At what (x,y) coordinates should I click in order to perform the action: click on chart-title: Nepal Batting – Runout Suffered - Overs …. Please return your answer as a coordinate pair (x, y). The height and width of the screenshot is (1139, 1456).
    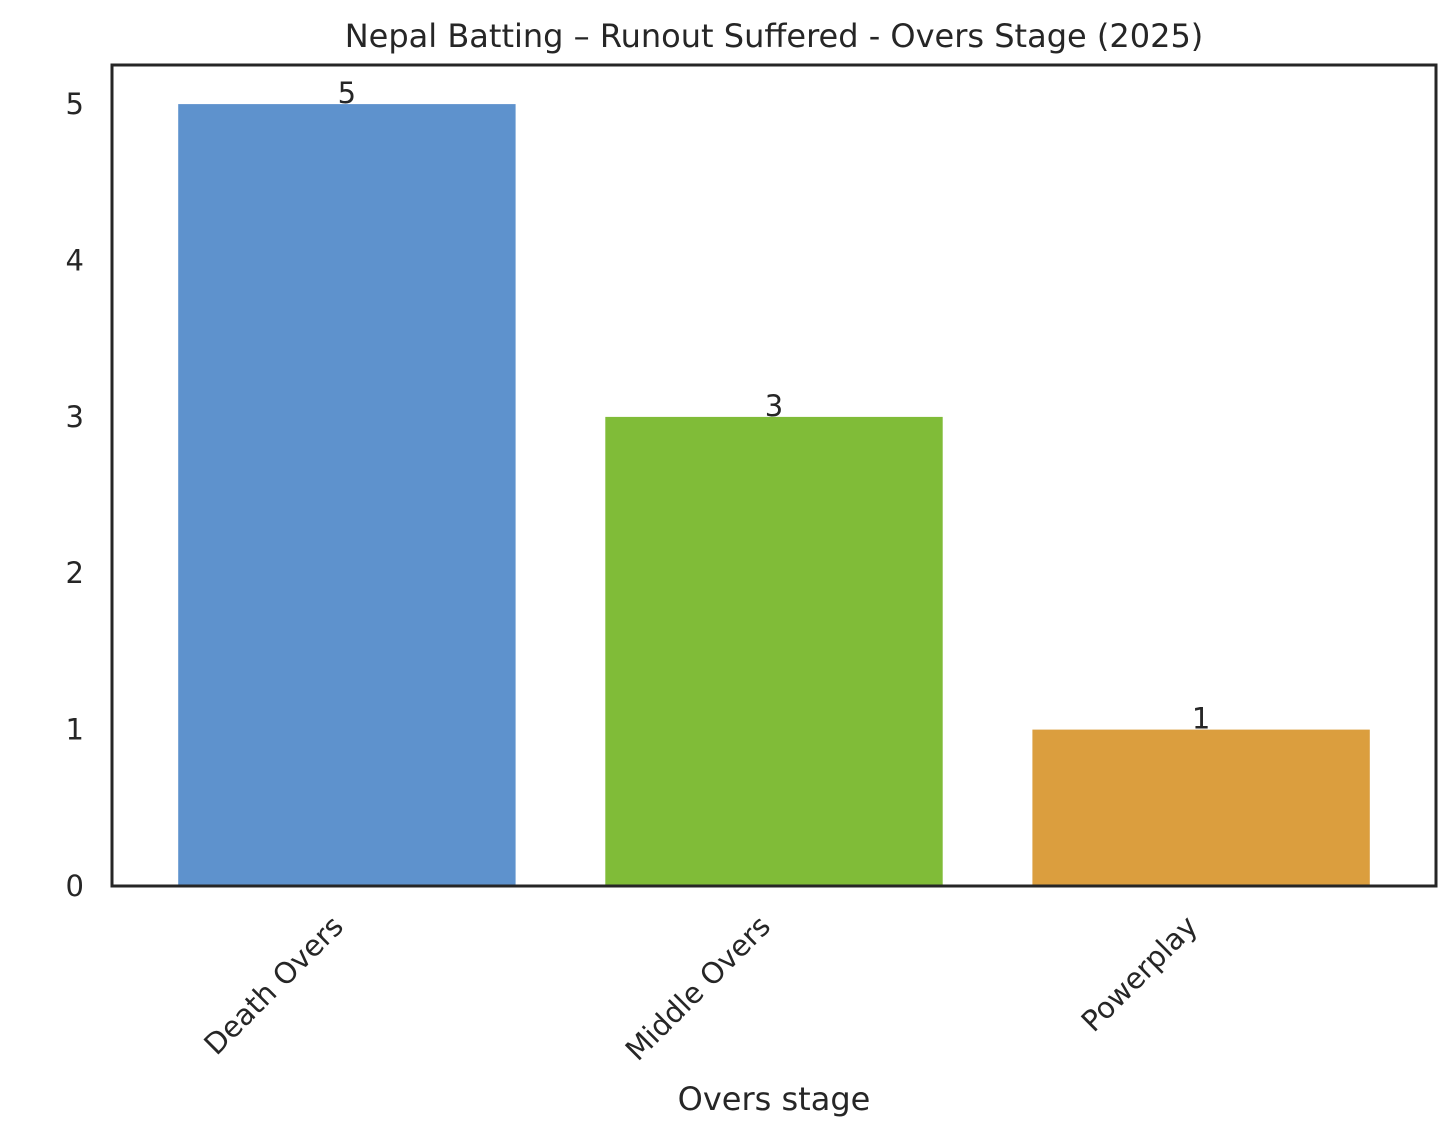
    Looking at the image, I should click on (774, 36).